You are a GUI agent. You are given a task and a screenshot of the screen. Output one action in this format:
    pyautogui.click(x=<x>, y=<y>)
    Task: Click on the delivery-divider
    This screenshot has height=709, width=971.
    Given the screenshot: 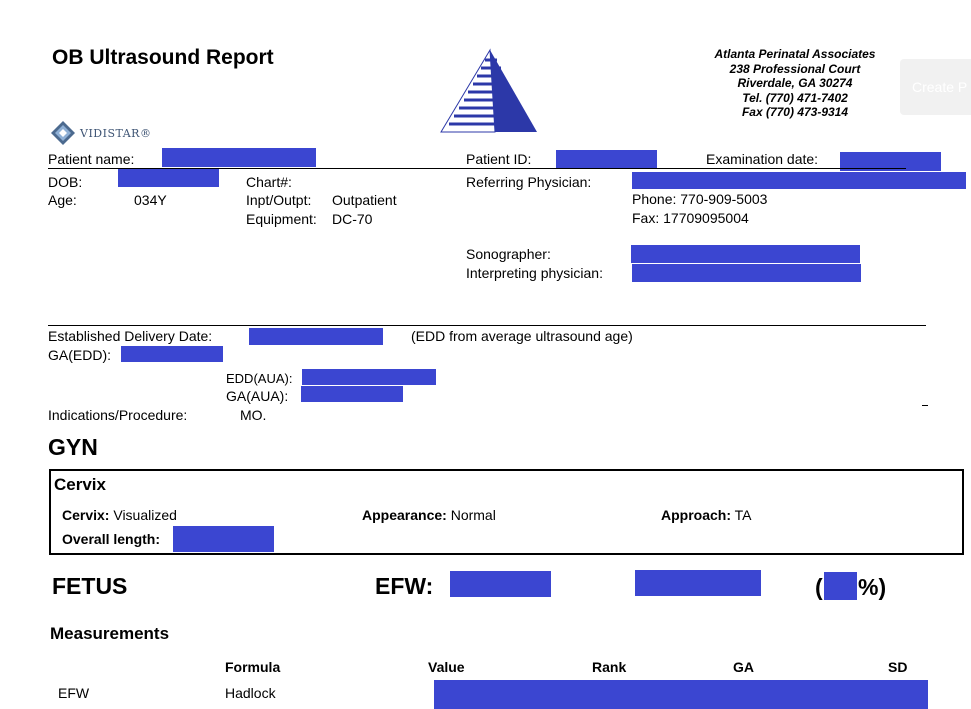 What is the action you would take?
    pyautogui.click(x=487, y=325)
    